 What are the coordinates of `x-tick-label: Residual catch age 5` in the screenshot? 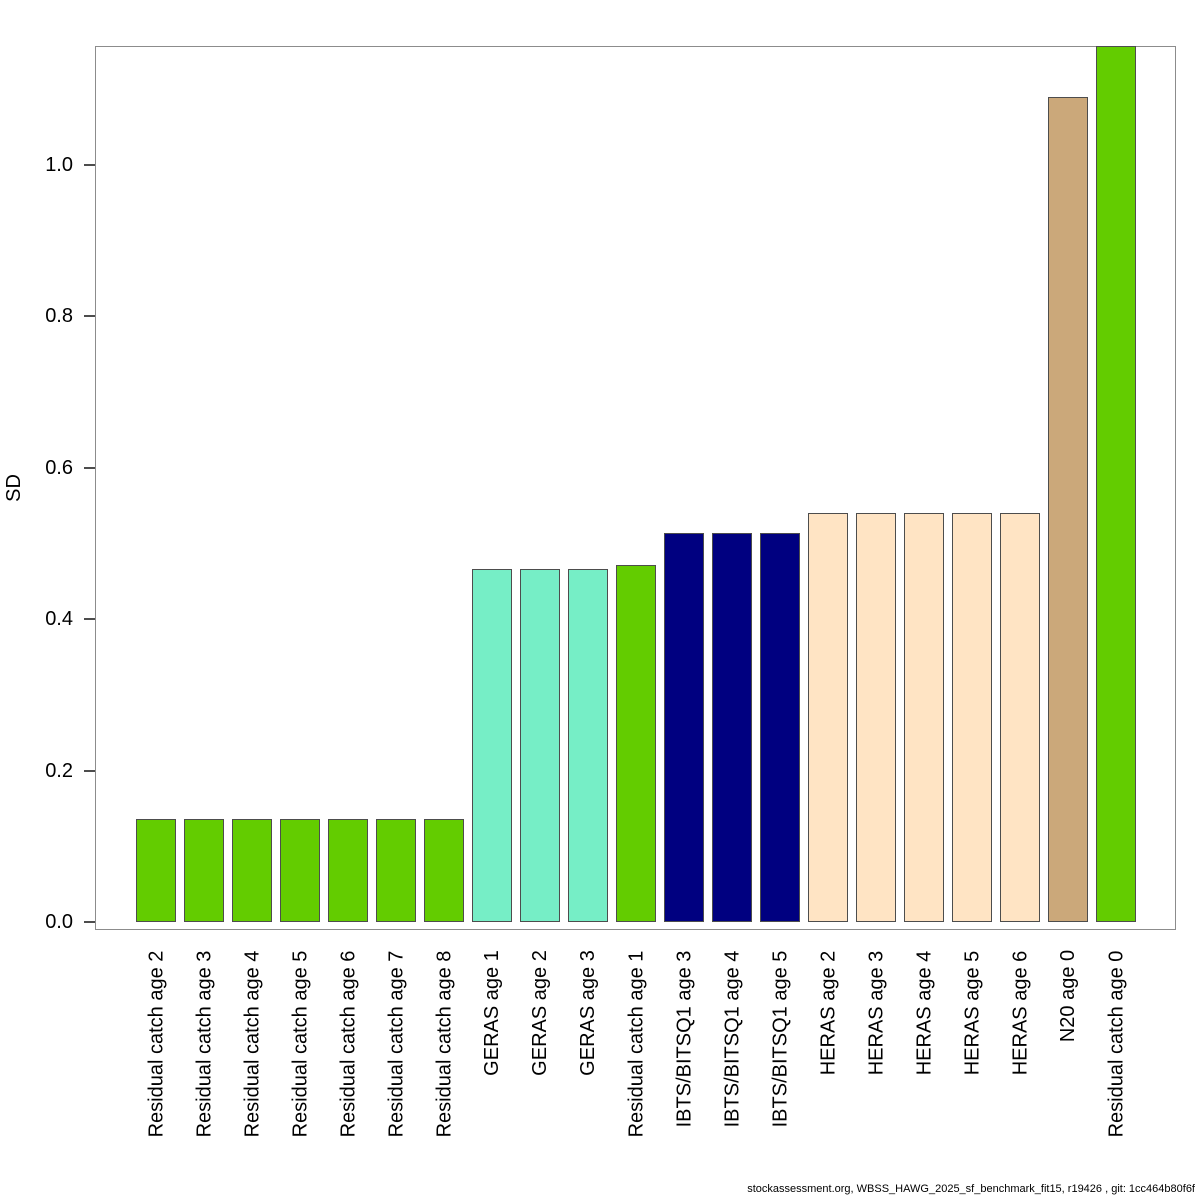 It's located at (299, 1043).